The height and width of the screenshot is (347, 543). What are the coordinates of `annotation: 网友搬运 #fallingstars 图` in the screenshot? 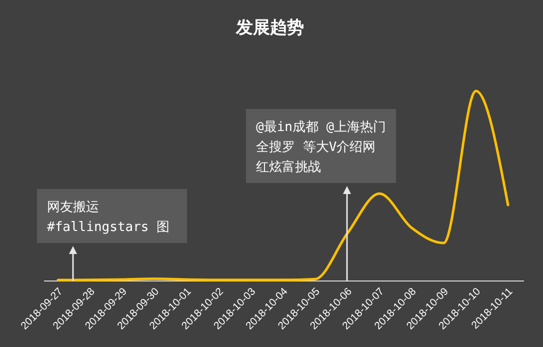 It's located at (108, 217).